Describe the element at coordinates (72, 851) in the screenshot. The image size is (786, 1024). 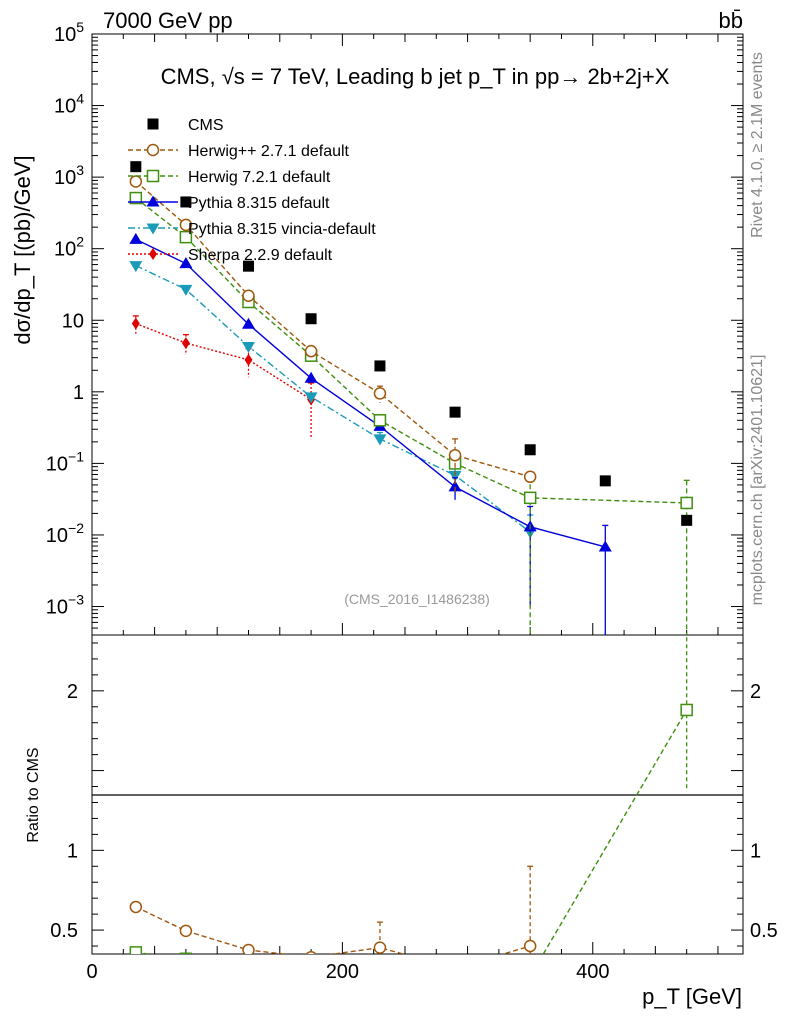
I see `ratio-tick-label: 1` at that location.